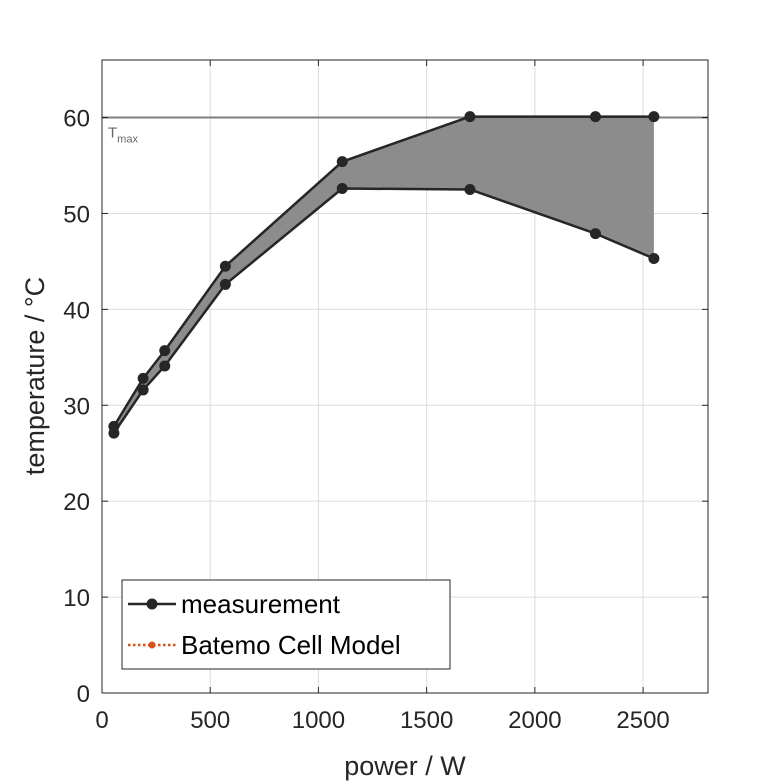 The height and width of the screenshot is (781, 781). What do you see at coordinates (76, 214) in the screenshot?
I see `y-tick-label-5: 50` at bounding box center [76, 214].